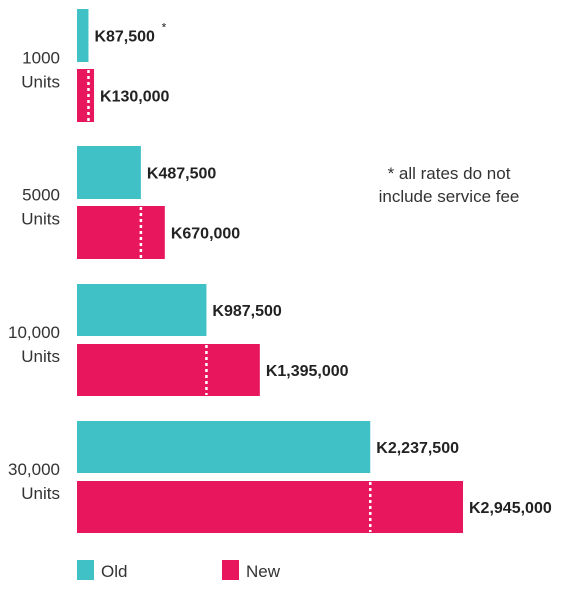 The image size is (575, 593). Describe the element at coordinates (307, 371) in the screenshot. I see `value-label-new-10000: K1,395,000` at that location.